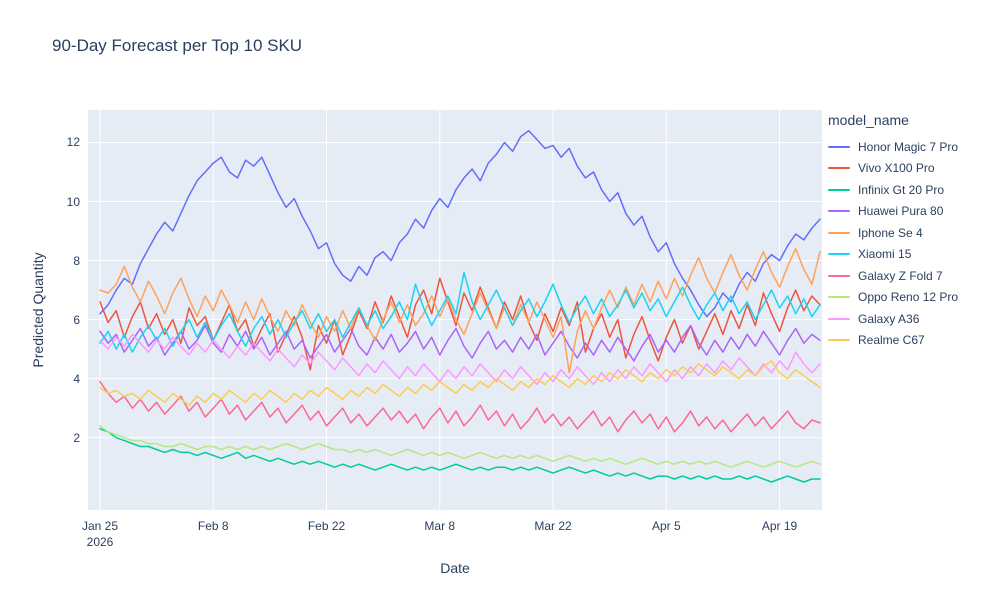 This screenshot has width=1000, height=600. I want to click on legend-item-label: Xiaomi 15, so click(885, 254).